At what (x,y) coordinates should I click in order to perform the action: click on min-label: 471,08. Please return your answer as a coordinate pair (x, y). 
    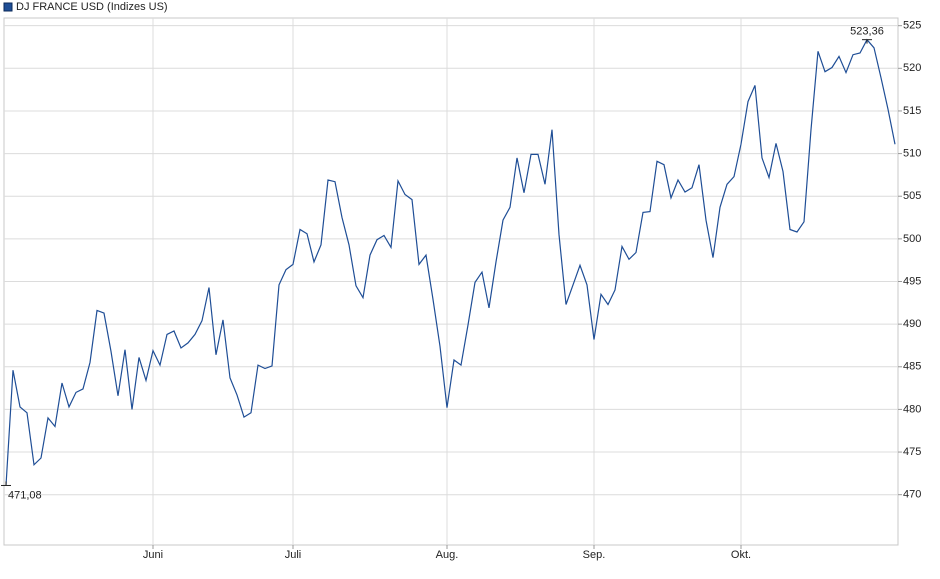
    Looking at the image, I should click on (25, 495).